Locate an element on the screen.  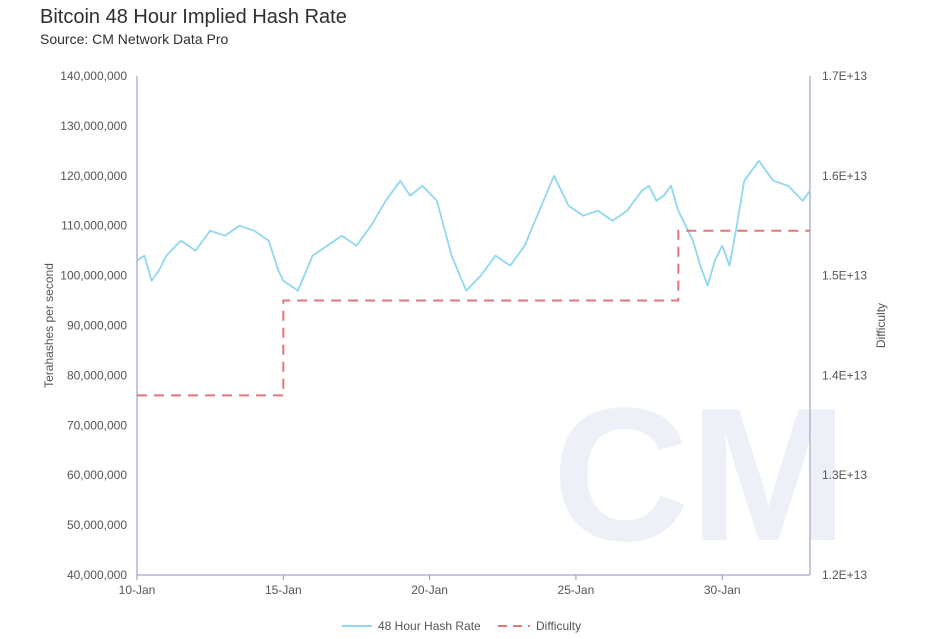
y2-axis-label: Difficulty is located at coordinates (881, 325).